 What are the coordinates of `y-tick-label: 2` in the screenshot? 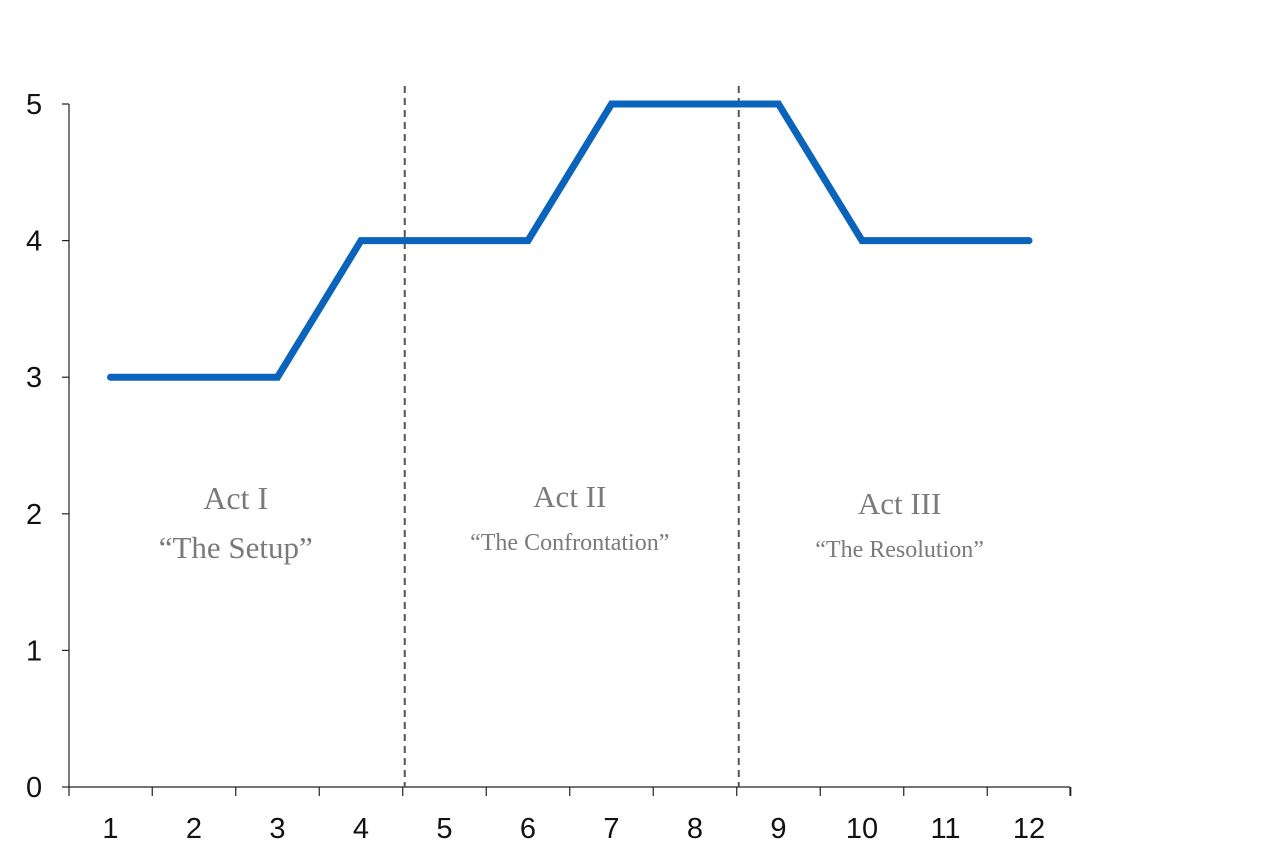 It's located at (34, 515).